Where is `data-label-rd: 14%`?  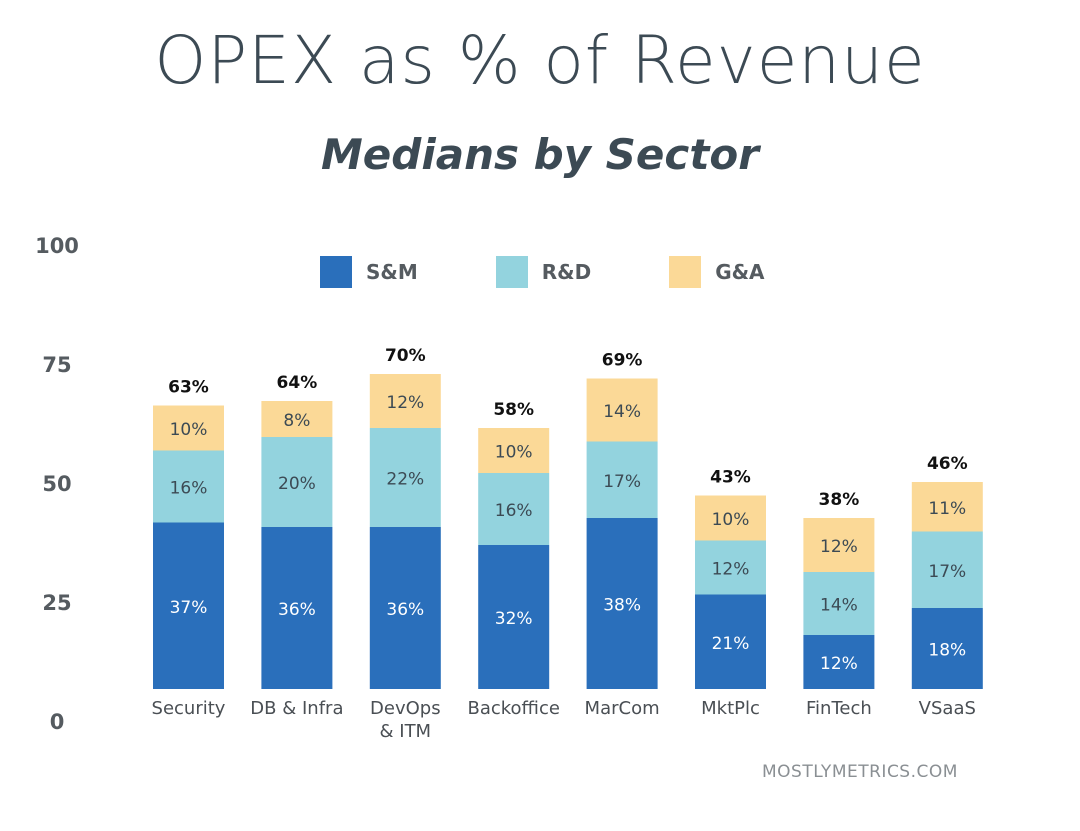 data-label-rd: 14% is located at coordinates (839, 606).